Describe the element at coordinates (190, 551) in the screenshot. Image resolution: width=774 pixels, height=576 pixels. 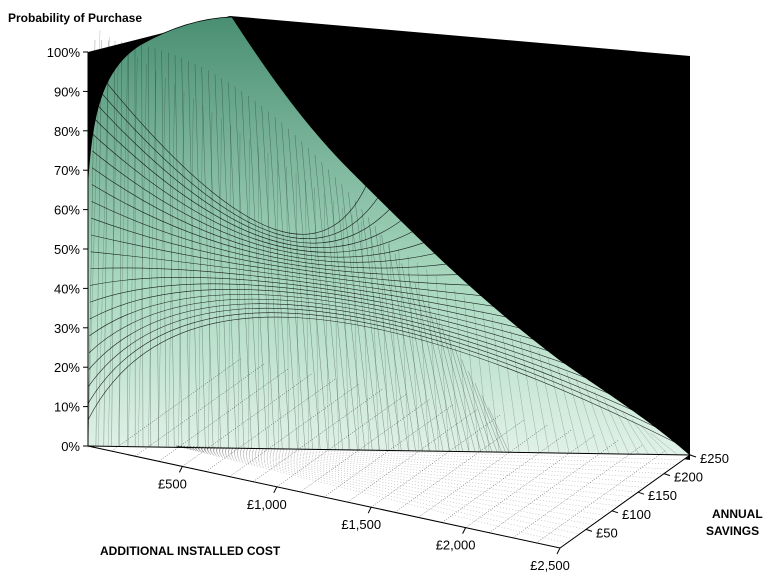
I see `x-axis-title: ADDITIONAL INSTALLED COST` at that location.